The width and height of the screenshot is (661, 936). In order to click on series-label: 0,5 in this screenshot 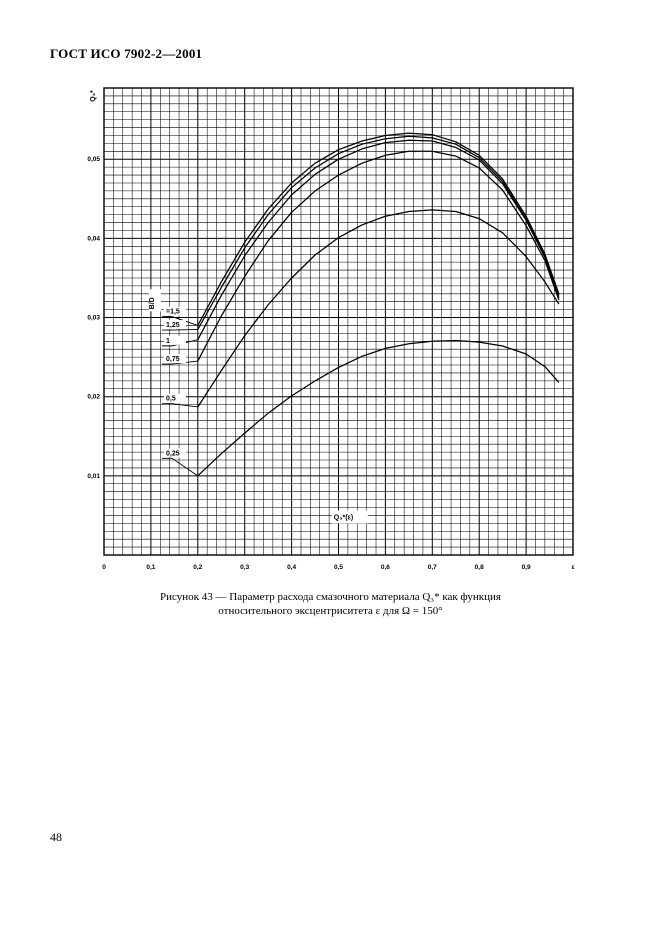, I will do `click(171, 399)`.